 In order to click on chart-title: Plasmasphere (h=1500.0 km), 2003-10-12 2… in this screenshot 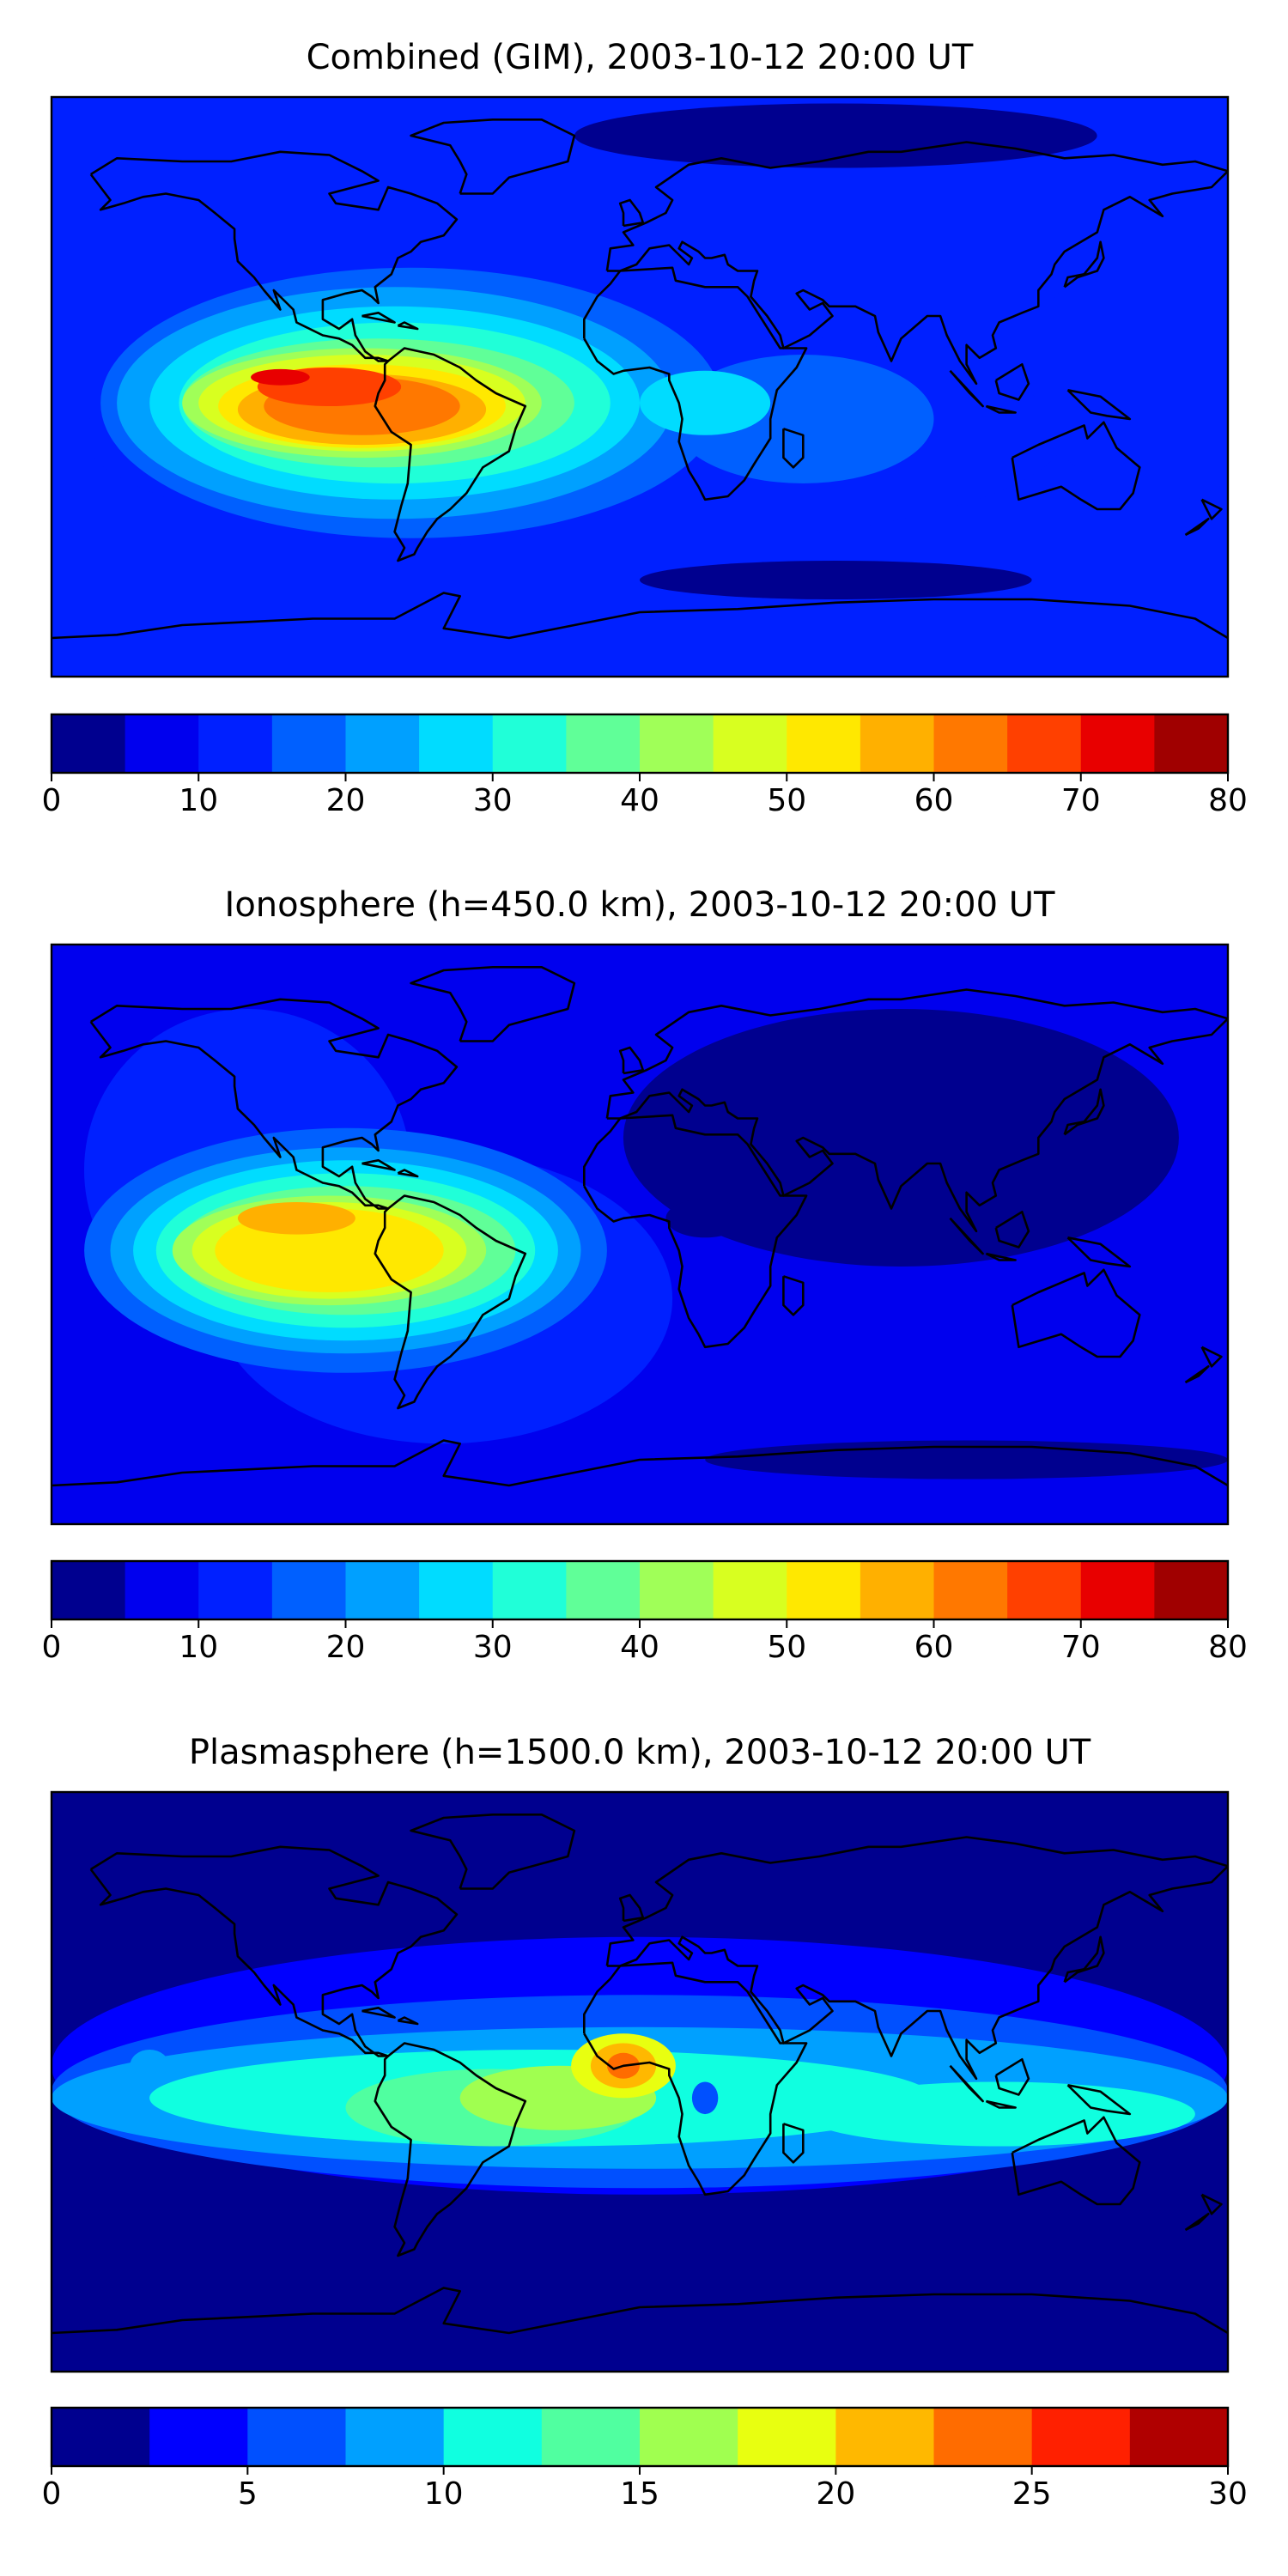, I will do `click(640, 1752)`.